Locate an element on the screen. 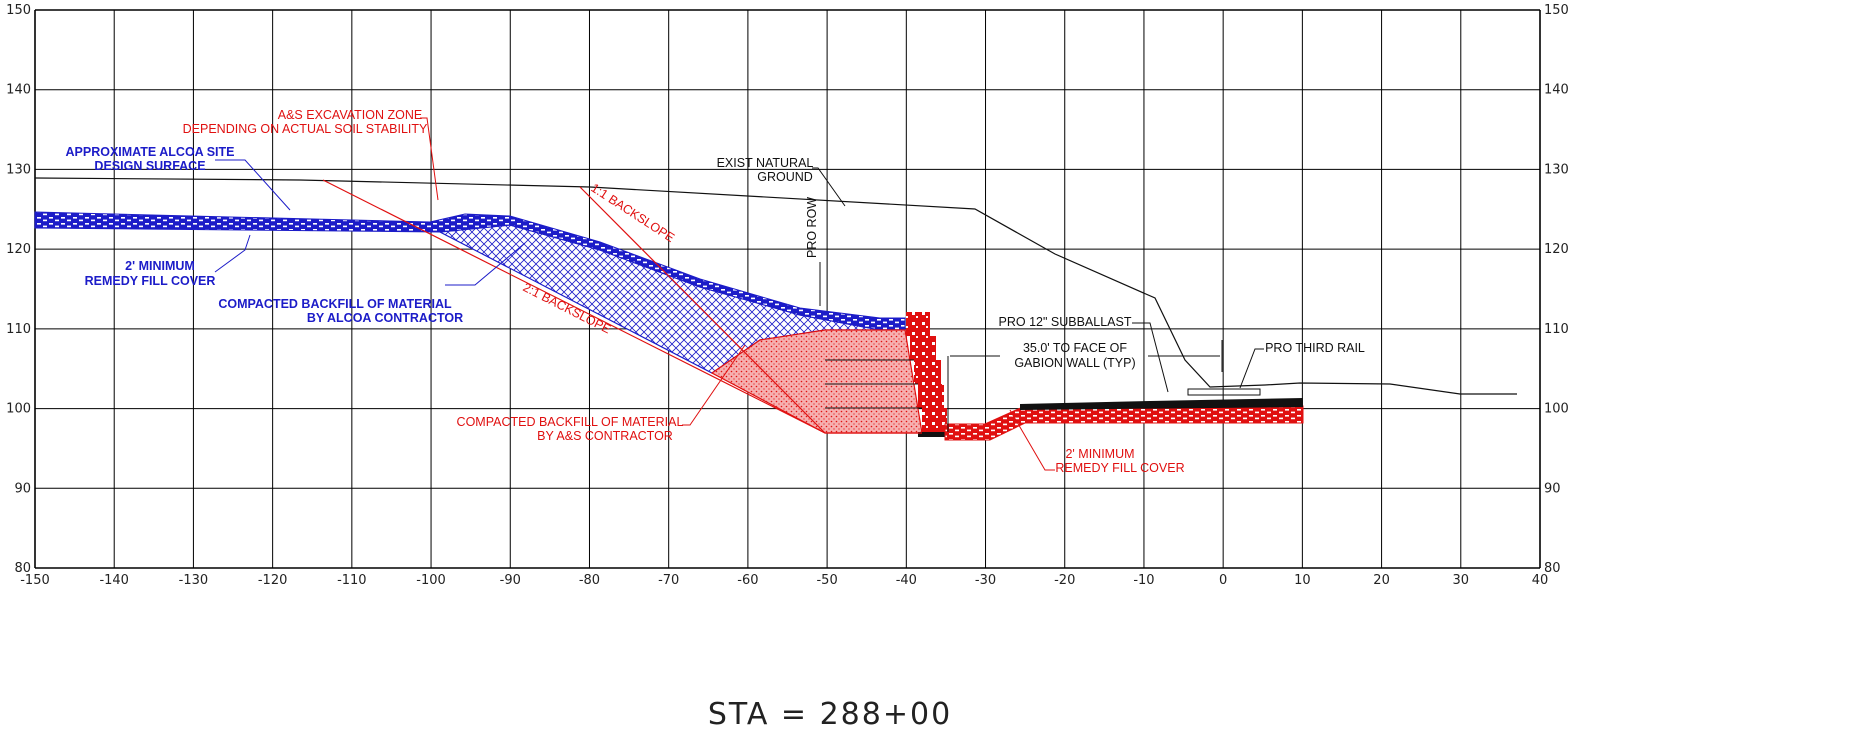  x-tick-label: -130 is located at coordinates (194, 580).